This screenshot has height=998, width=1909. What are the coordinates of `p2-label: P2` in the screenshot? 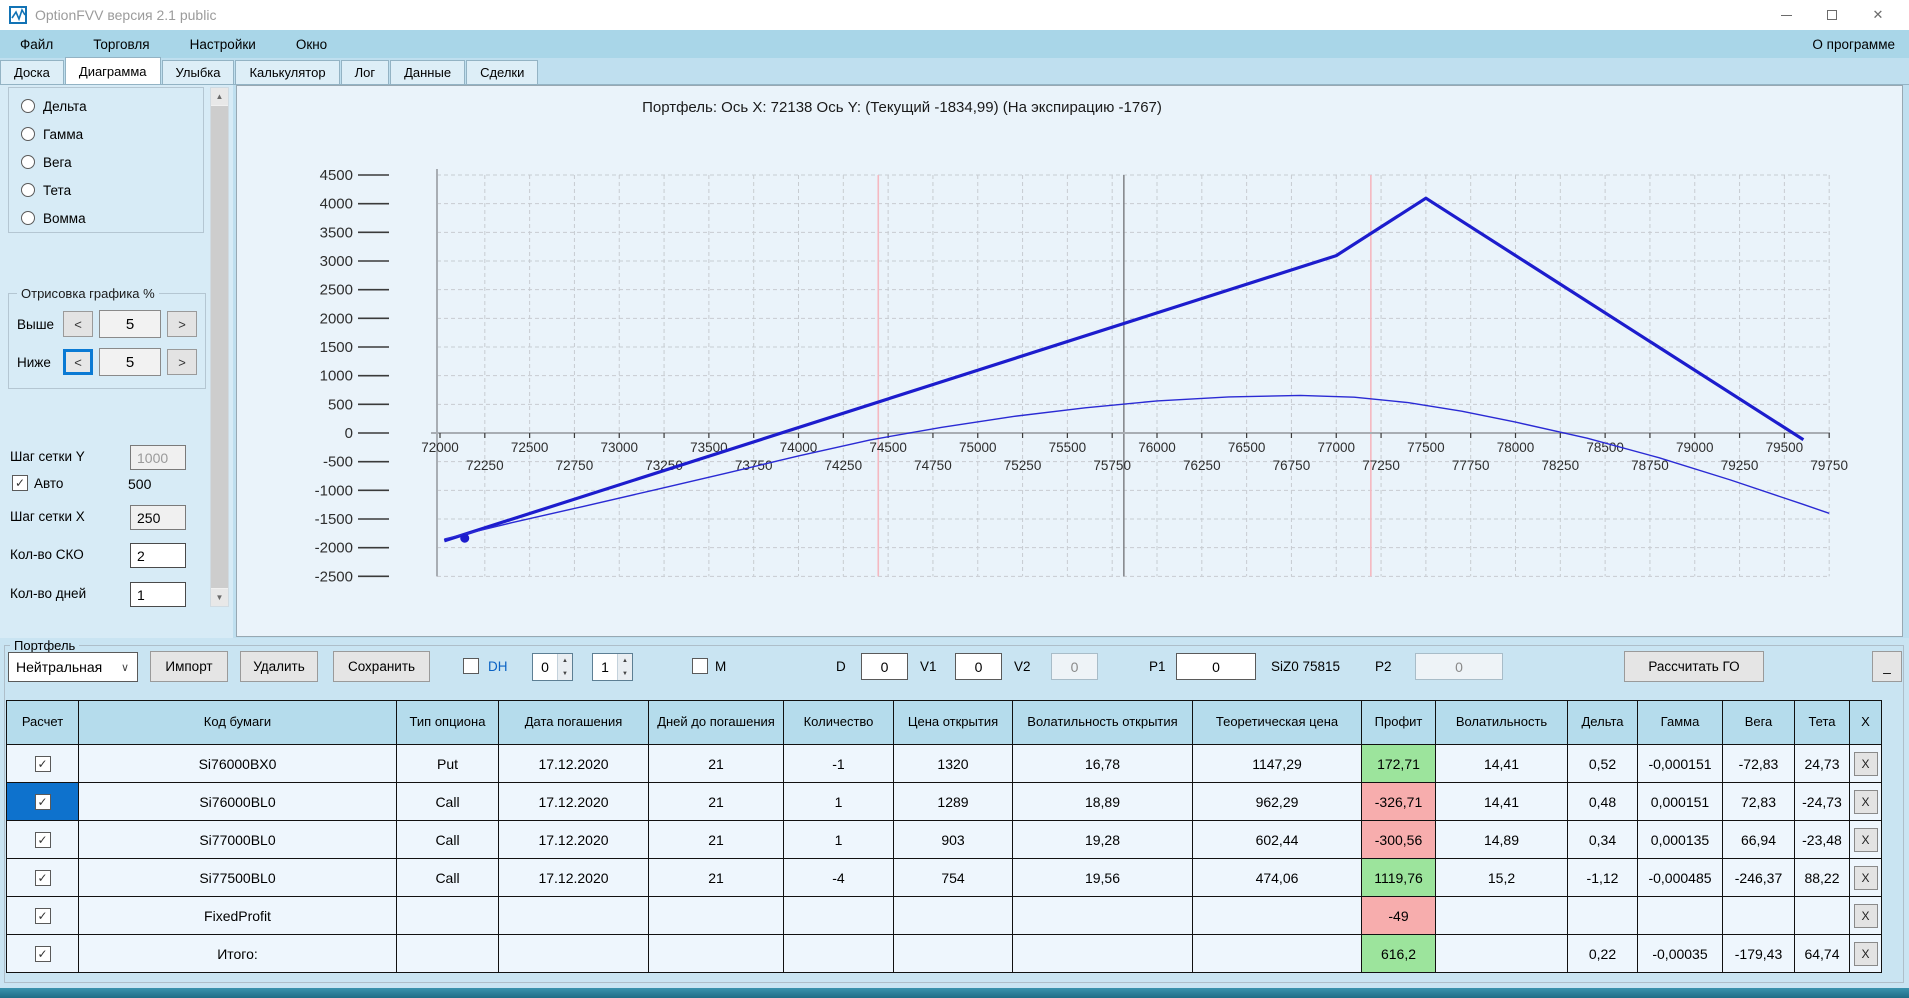 It's located at (1383, 666).